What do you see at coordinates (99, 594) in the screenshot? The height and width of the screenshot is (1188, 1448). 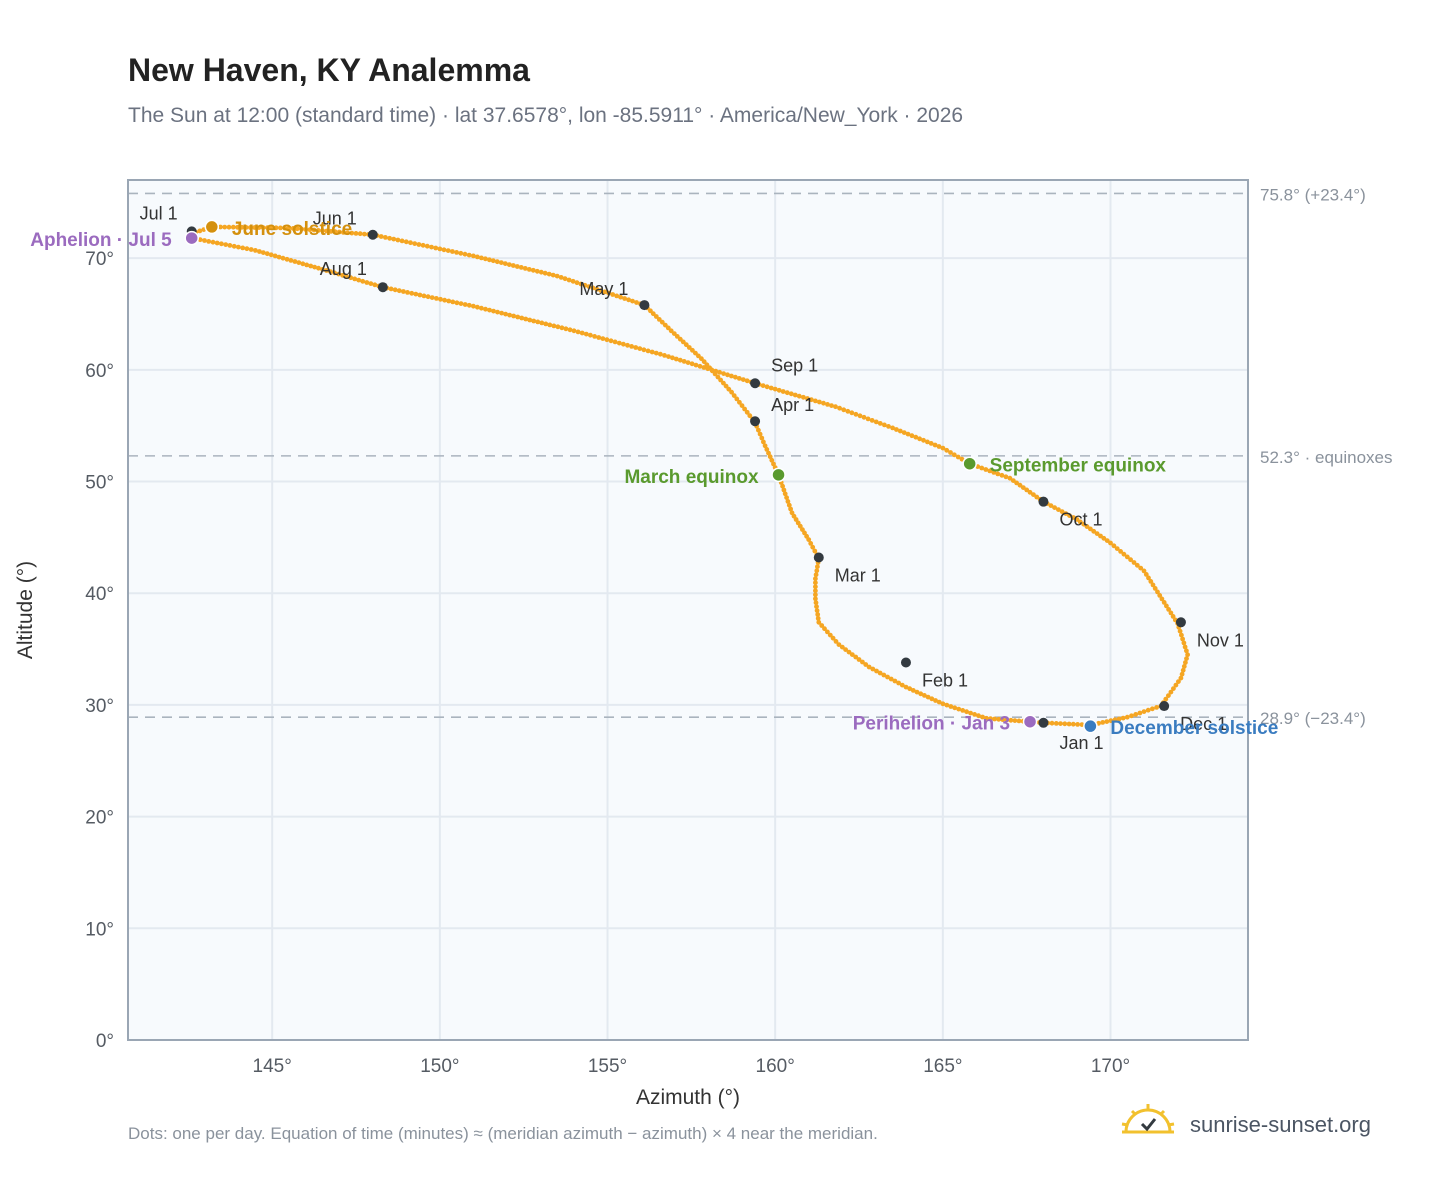 I see `y-tick-label: 40°` at bounding box center [99, 594].